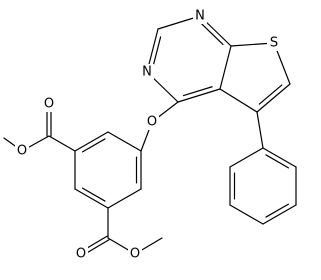 This screenshot has width=321, height=280. I want to click on atom-label: S, so click(274, 43).